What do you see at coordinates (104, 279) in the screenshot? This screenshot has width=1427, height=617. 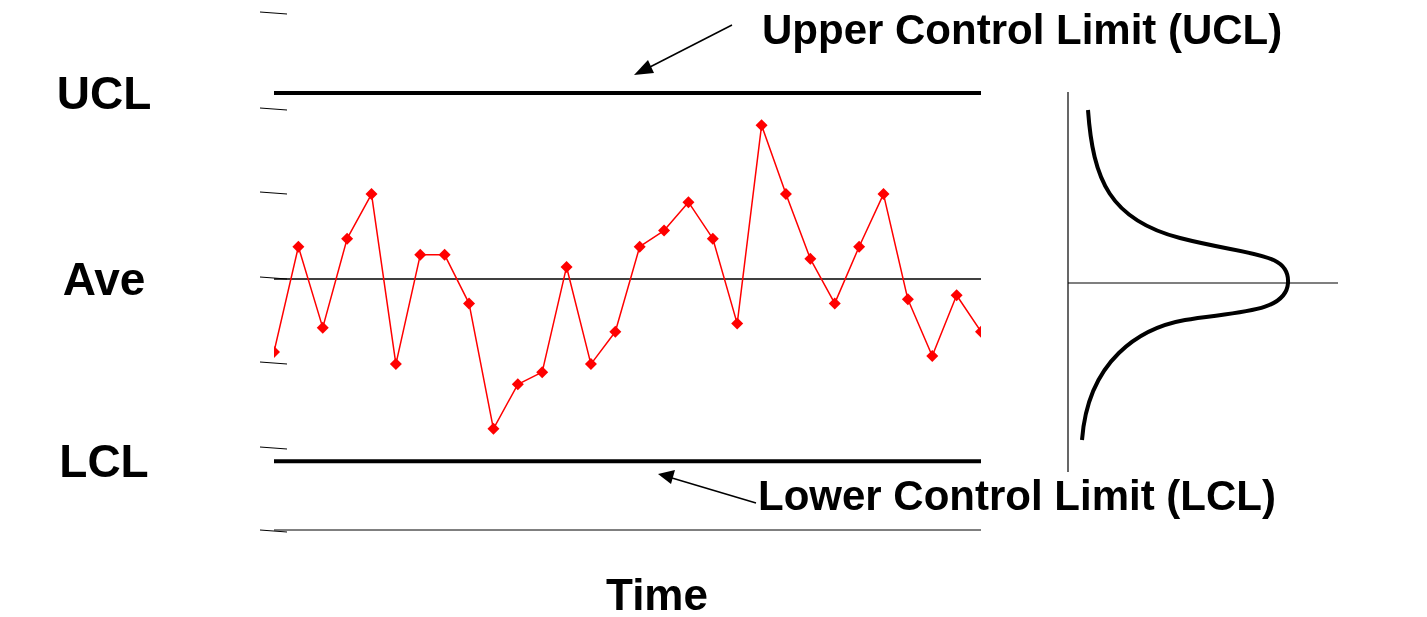 I see `ref-line-label: Ave` at bounding box center [104, 279].